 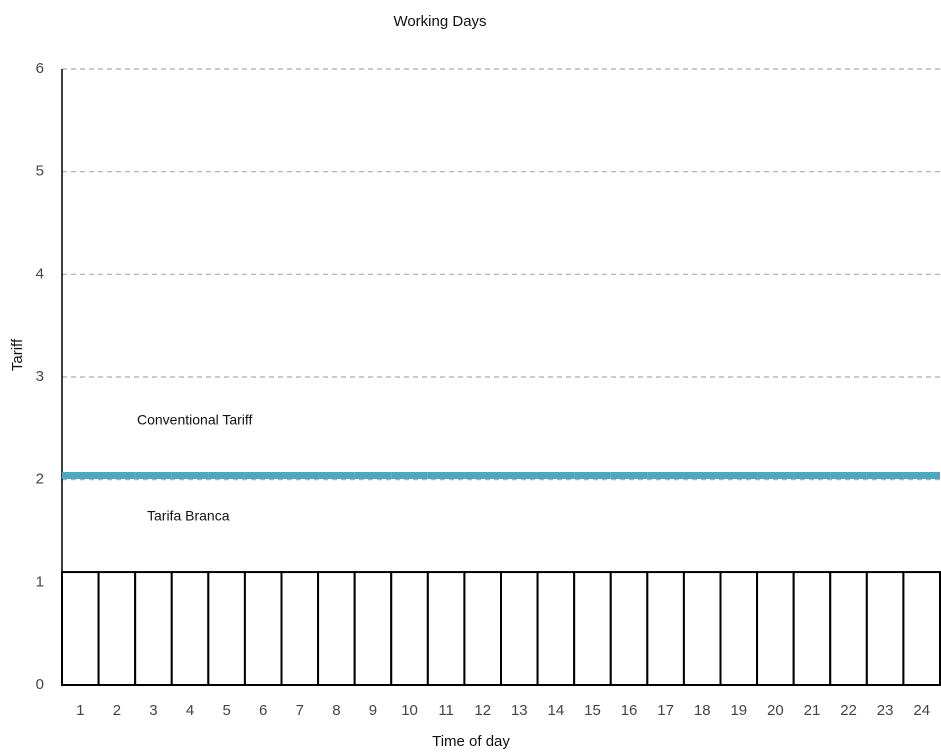 What do you see at coordinates (300, 710) in the screenshot?
I see `x-tick-label: 7` at bounding box center [300, 710].